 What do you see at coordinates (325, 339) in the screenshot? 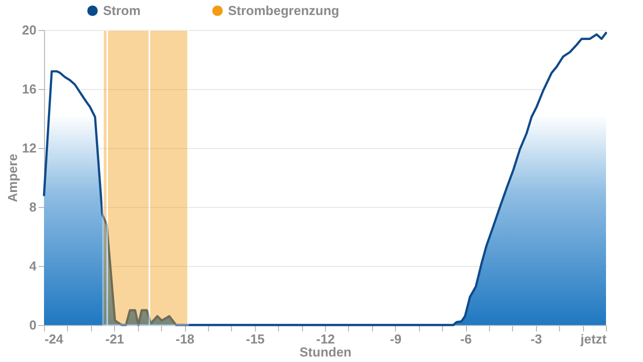
I see `x-tick-label: -12` at bounding box center [325, 339].